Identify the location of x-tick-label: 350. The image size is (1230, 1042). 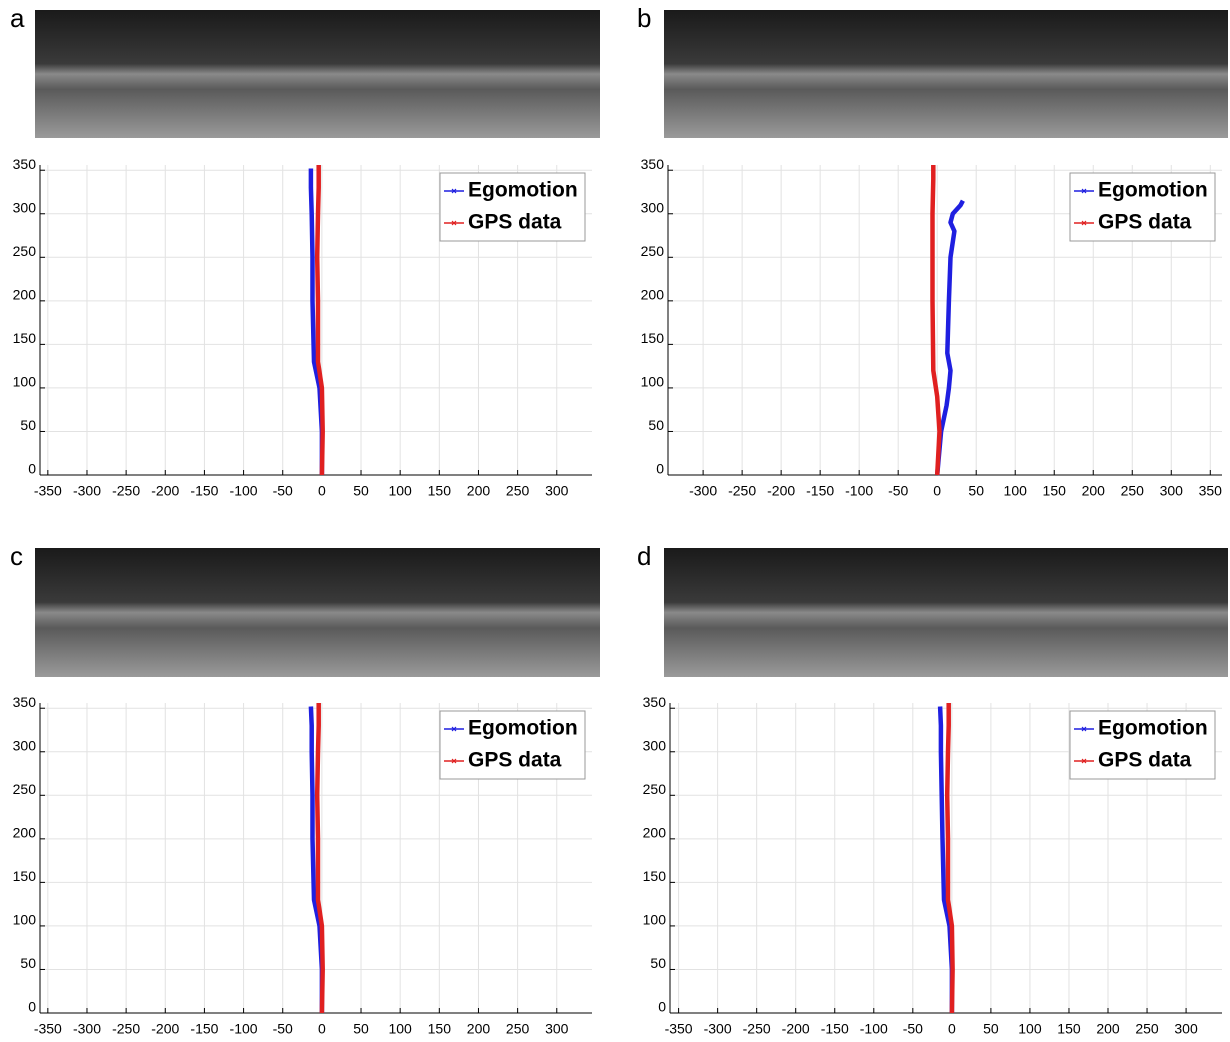
(1211, 491).